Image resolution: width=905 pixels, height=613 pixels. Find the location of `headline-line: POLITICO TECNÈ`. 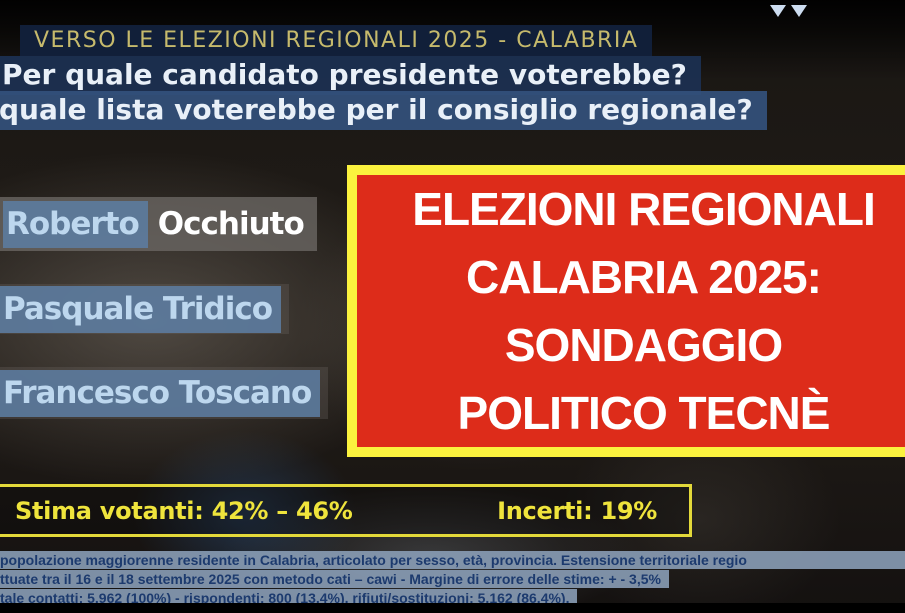

headline-line: POLITICO TECNÈ is located at coordinates (644, 413).